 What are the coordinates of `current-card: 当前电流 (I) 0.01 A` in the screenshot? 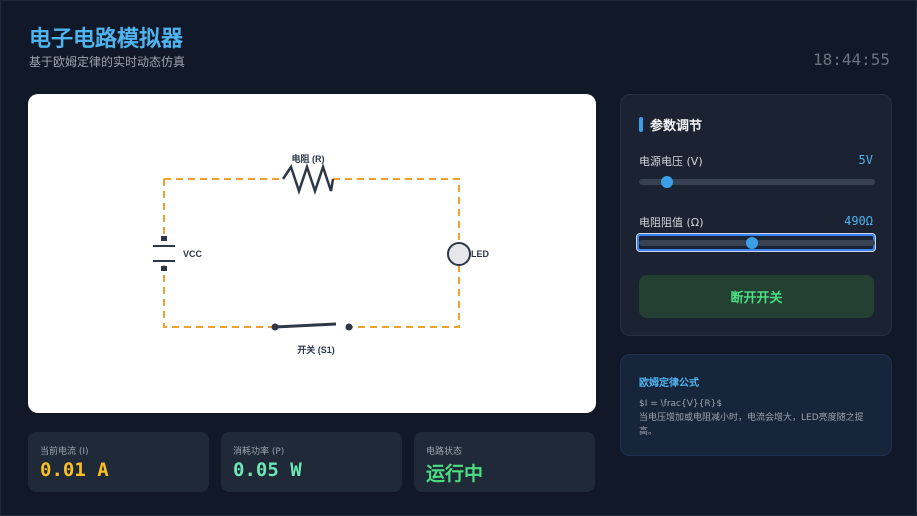 It's located at (118, 462).